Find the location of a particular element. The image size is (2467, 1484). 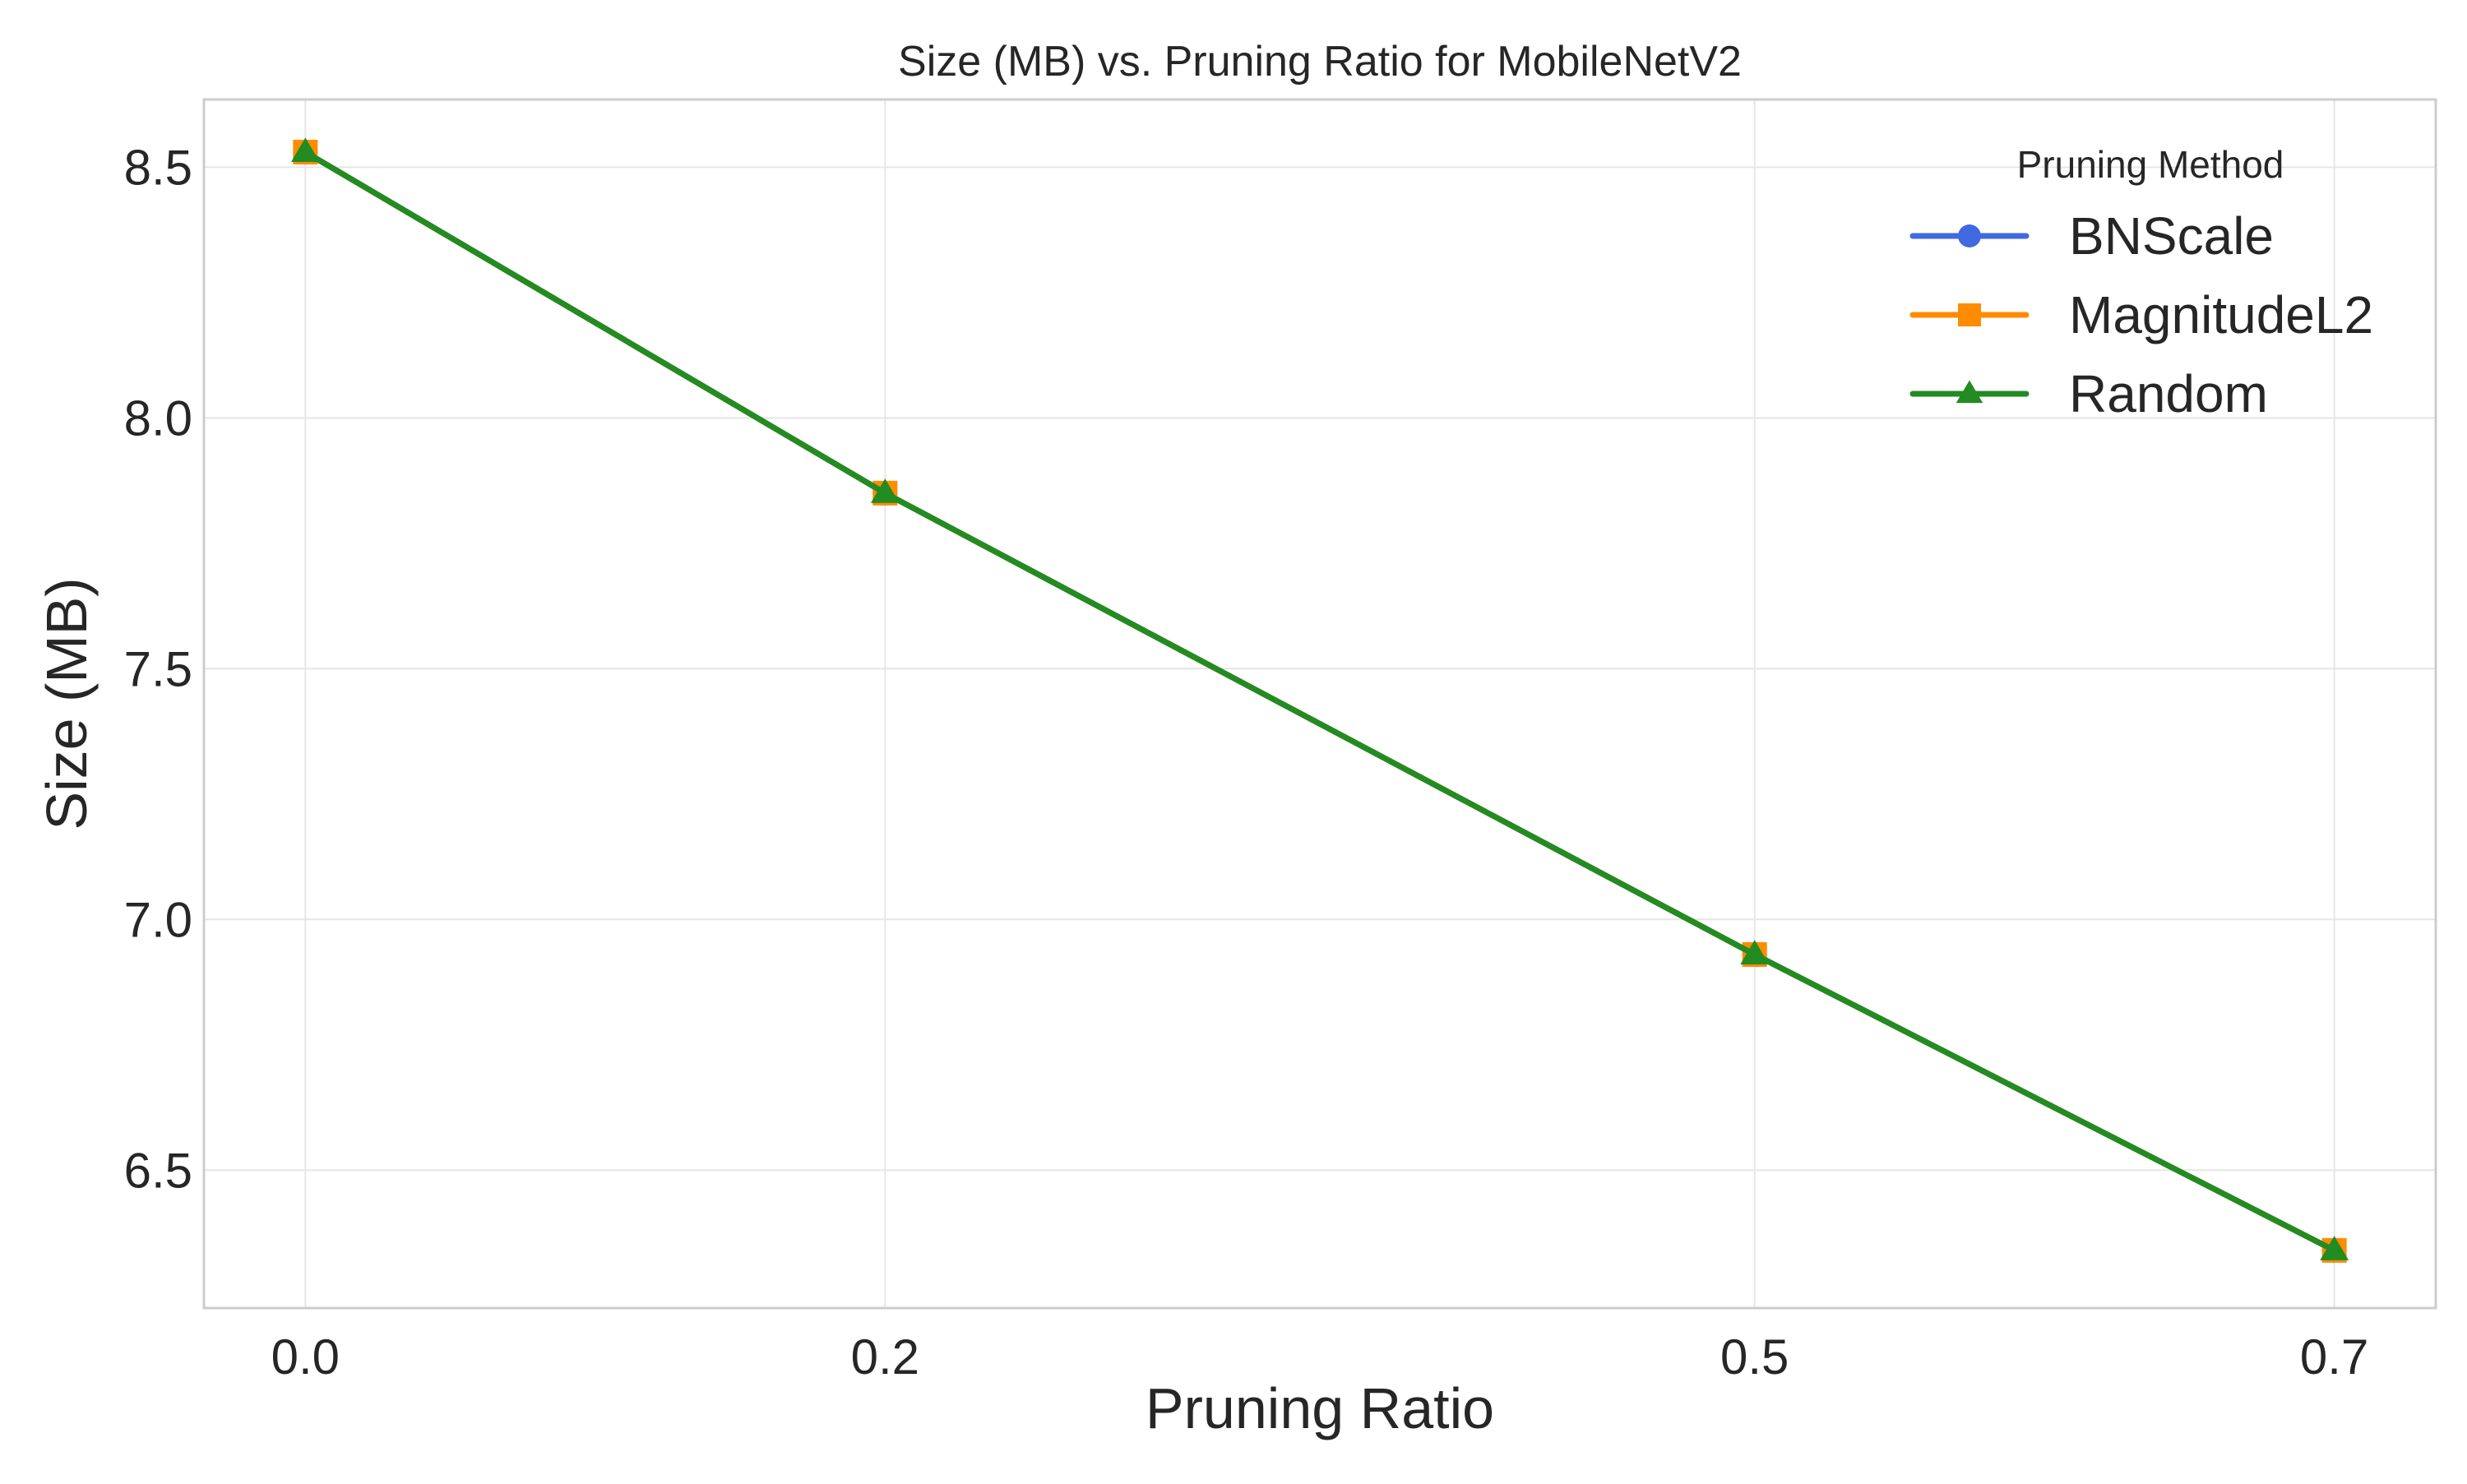

y-tick-label: 8.5 is located at coordinates (158, 168).